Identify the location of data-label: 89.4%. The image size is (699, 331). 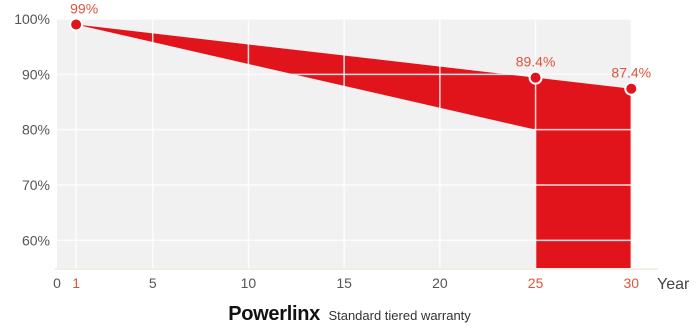
(536, 62).